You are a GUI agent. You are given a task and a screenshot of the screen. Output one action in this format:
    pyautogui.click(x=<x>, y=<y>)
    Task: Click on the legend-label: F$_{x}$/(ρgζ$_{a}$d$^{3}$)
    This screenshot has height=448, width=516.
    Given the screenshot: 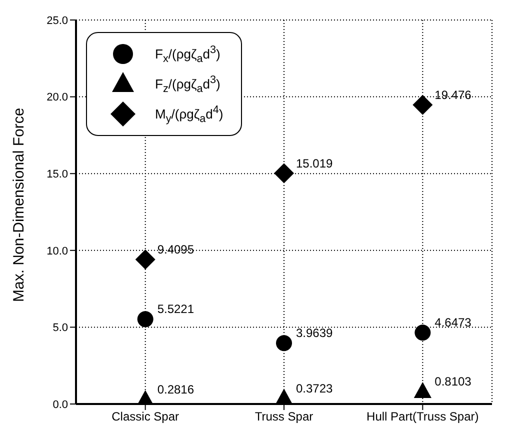 What is the action you would take?
    pyautogui.click(x=187, y=54)
    